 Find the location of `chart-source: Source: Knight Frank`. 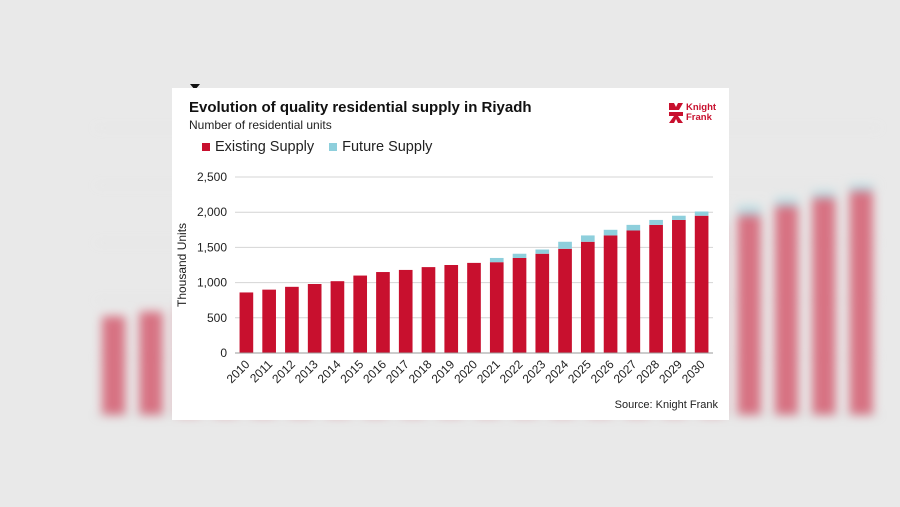

chart-source: Source: Knight Frank is located at coordinates (666, 405).